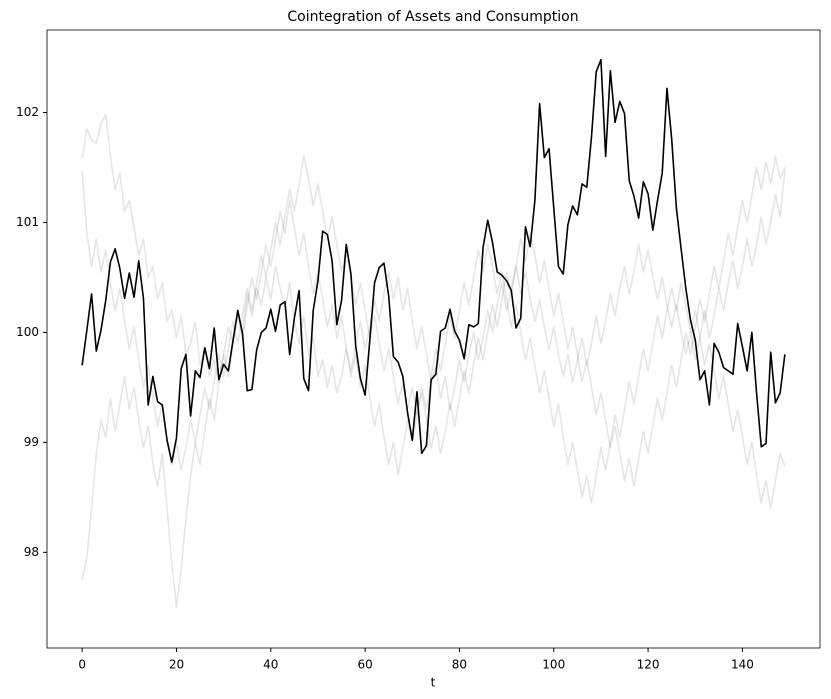  Describe the element at coordinates (364, 665) in the screenshot. I see `x-tick-label: 60` at that location.